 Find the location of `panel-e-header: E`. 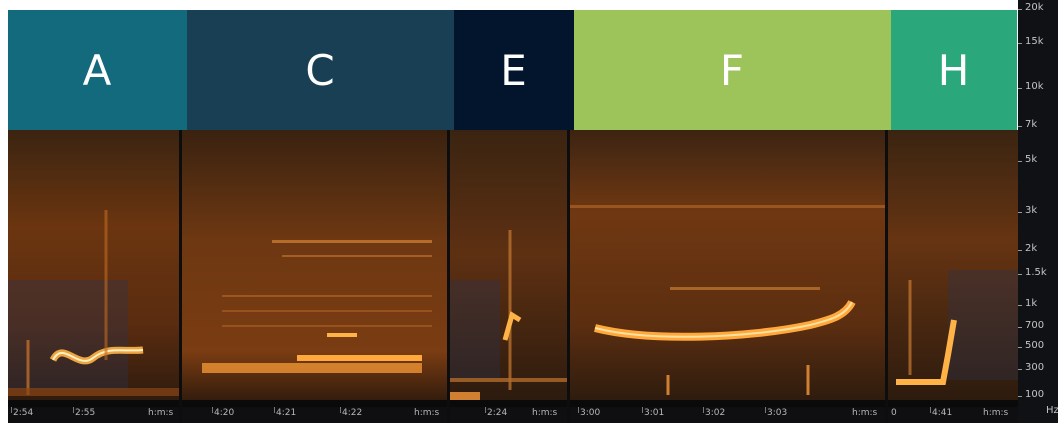

panel-e-header: E is located at coordinates (514, 70).